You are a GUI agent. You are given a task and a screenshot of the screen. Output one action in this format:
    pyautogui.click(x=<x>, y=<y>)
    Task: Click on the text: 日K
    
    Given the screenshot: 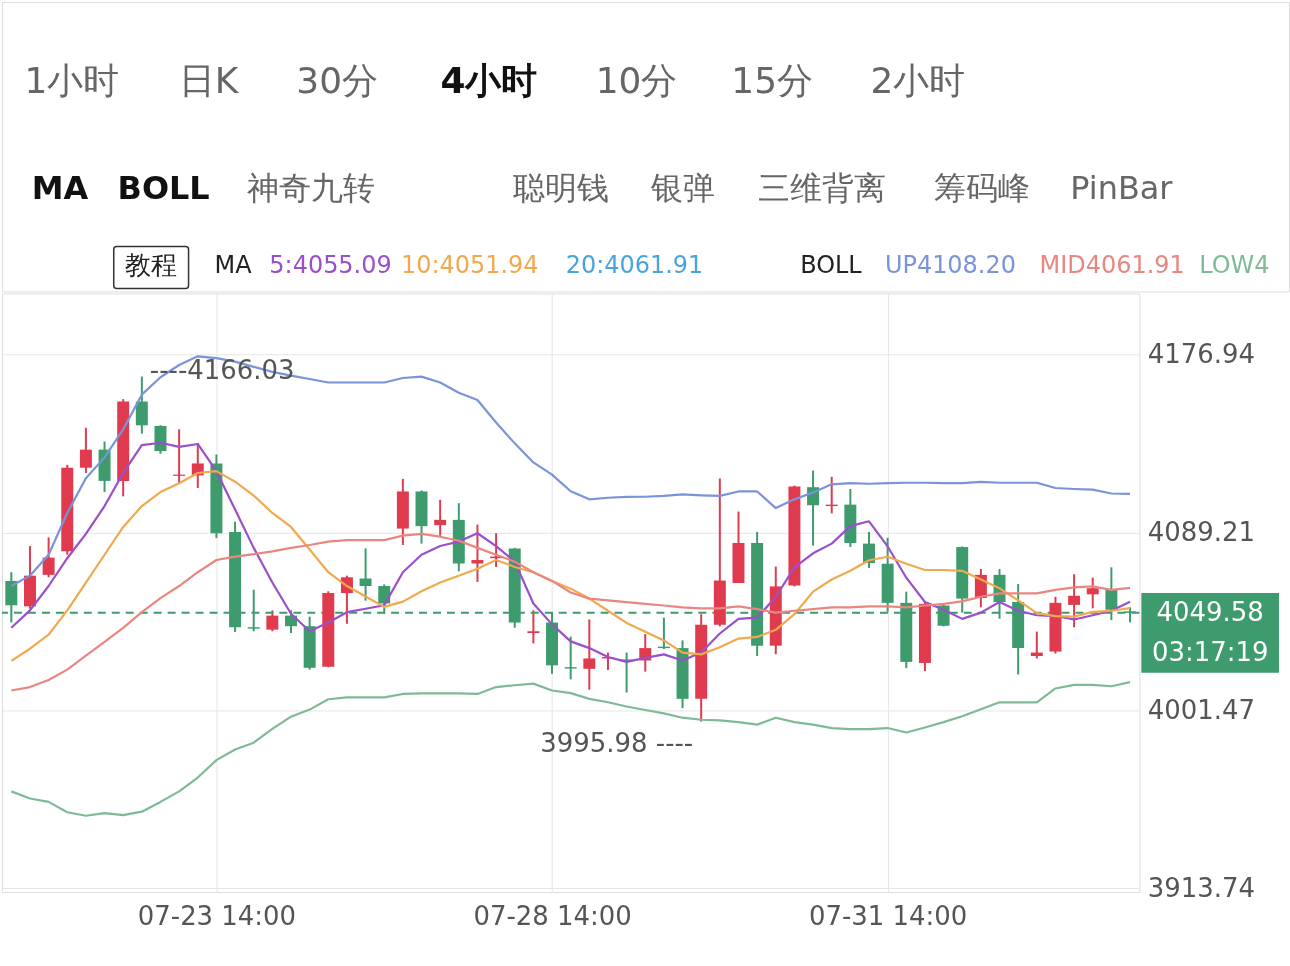 What is the action you would take?
    pyautogui.click(x=209, y=80)
    